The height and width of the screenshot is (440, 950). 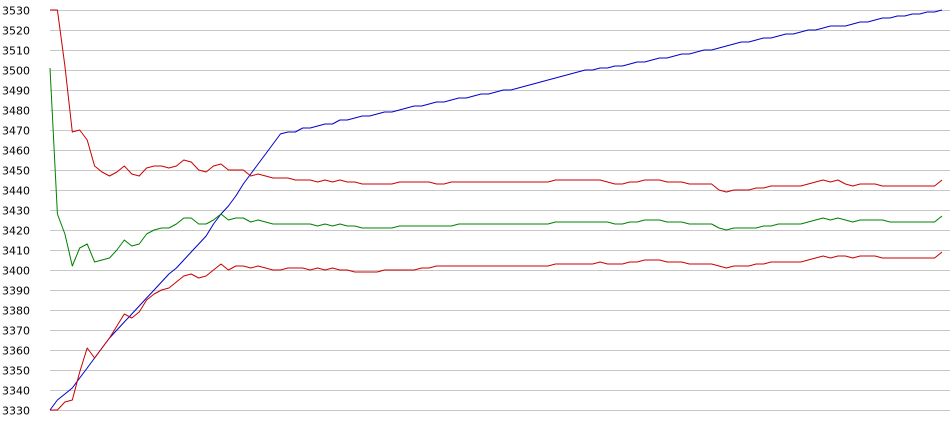 I want to click on y-tick-label: 3430, so click(x=16, y=211).